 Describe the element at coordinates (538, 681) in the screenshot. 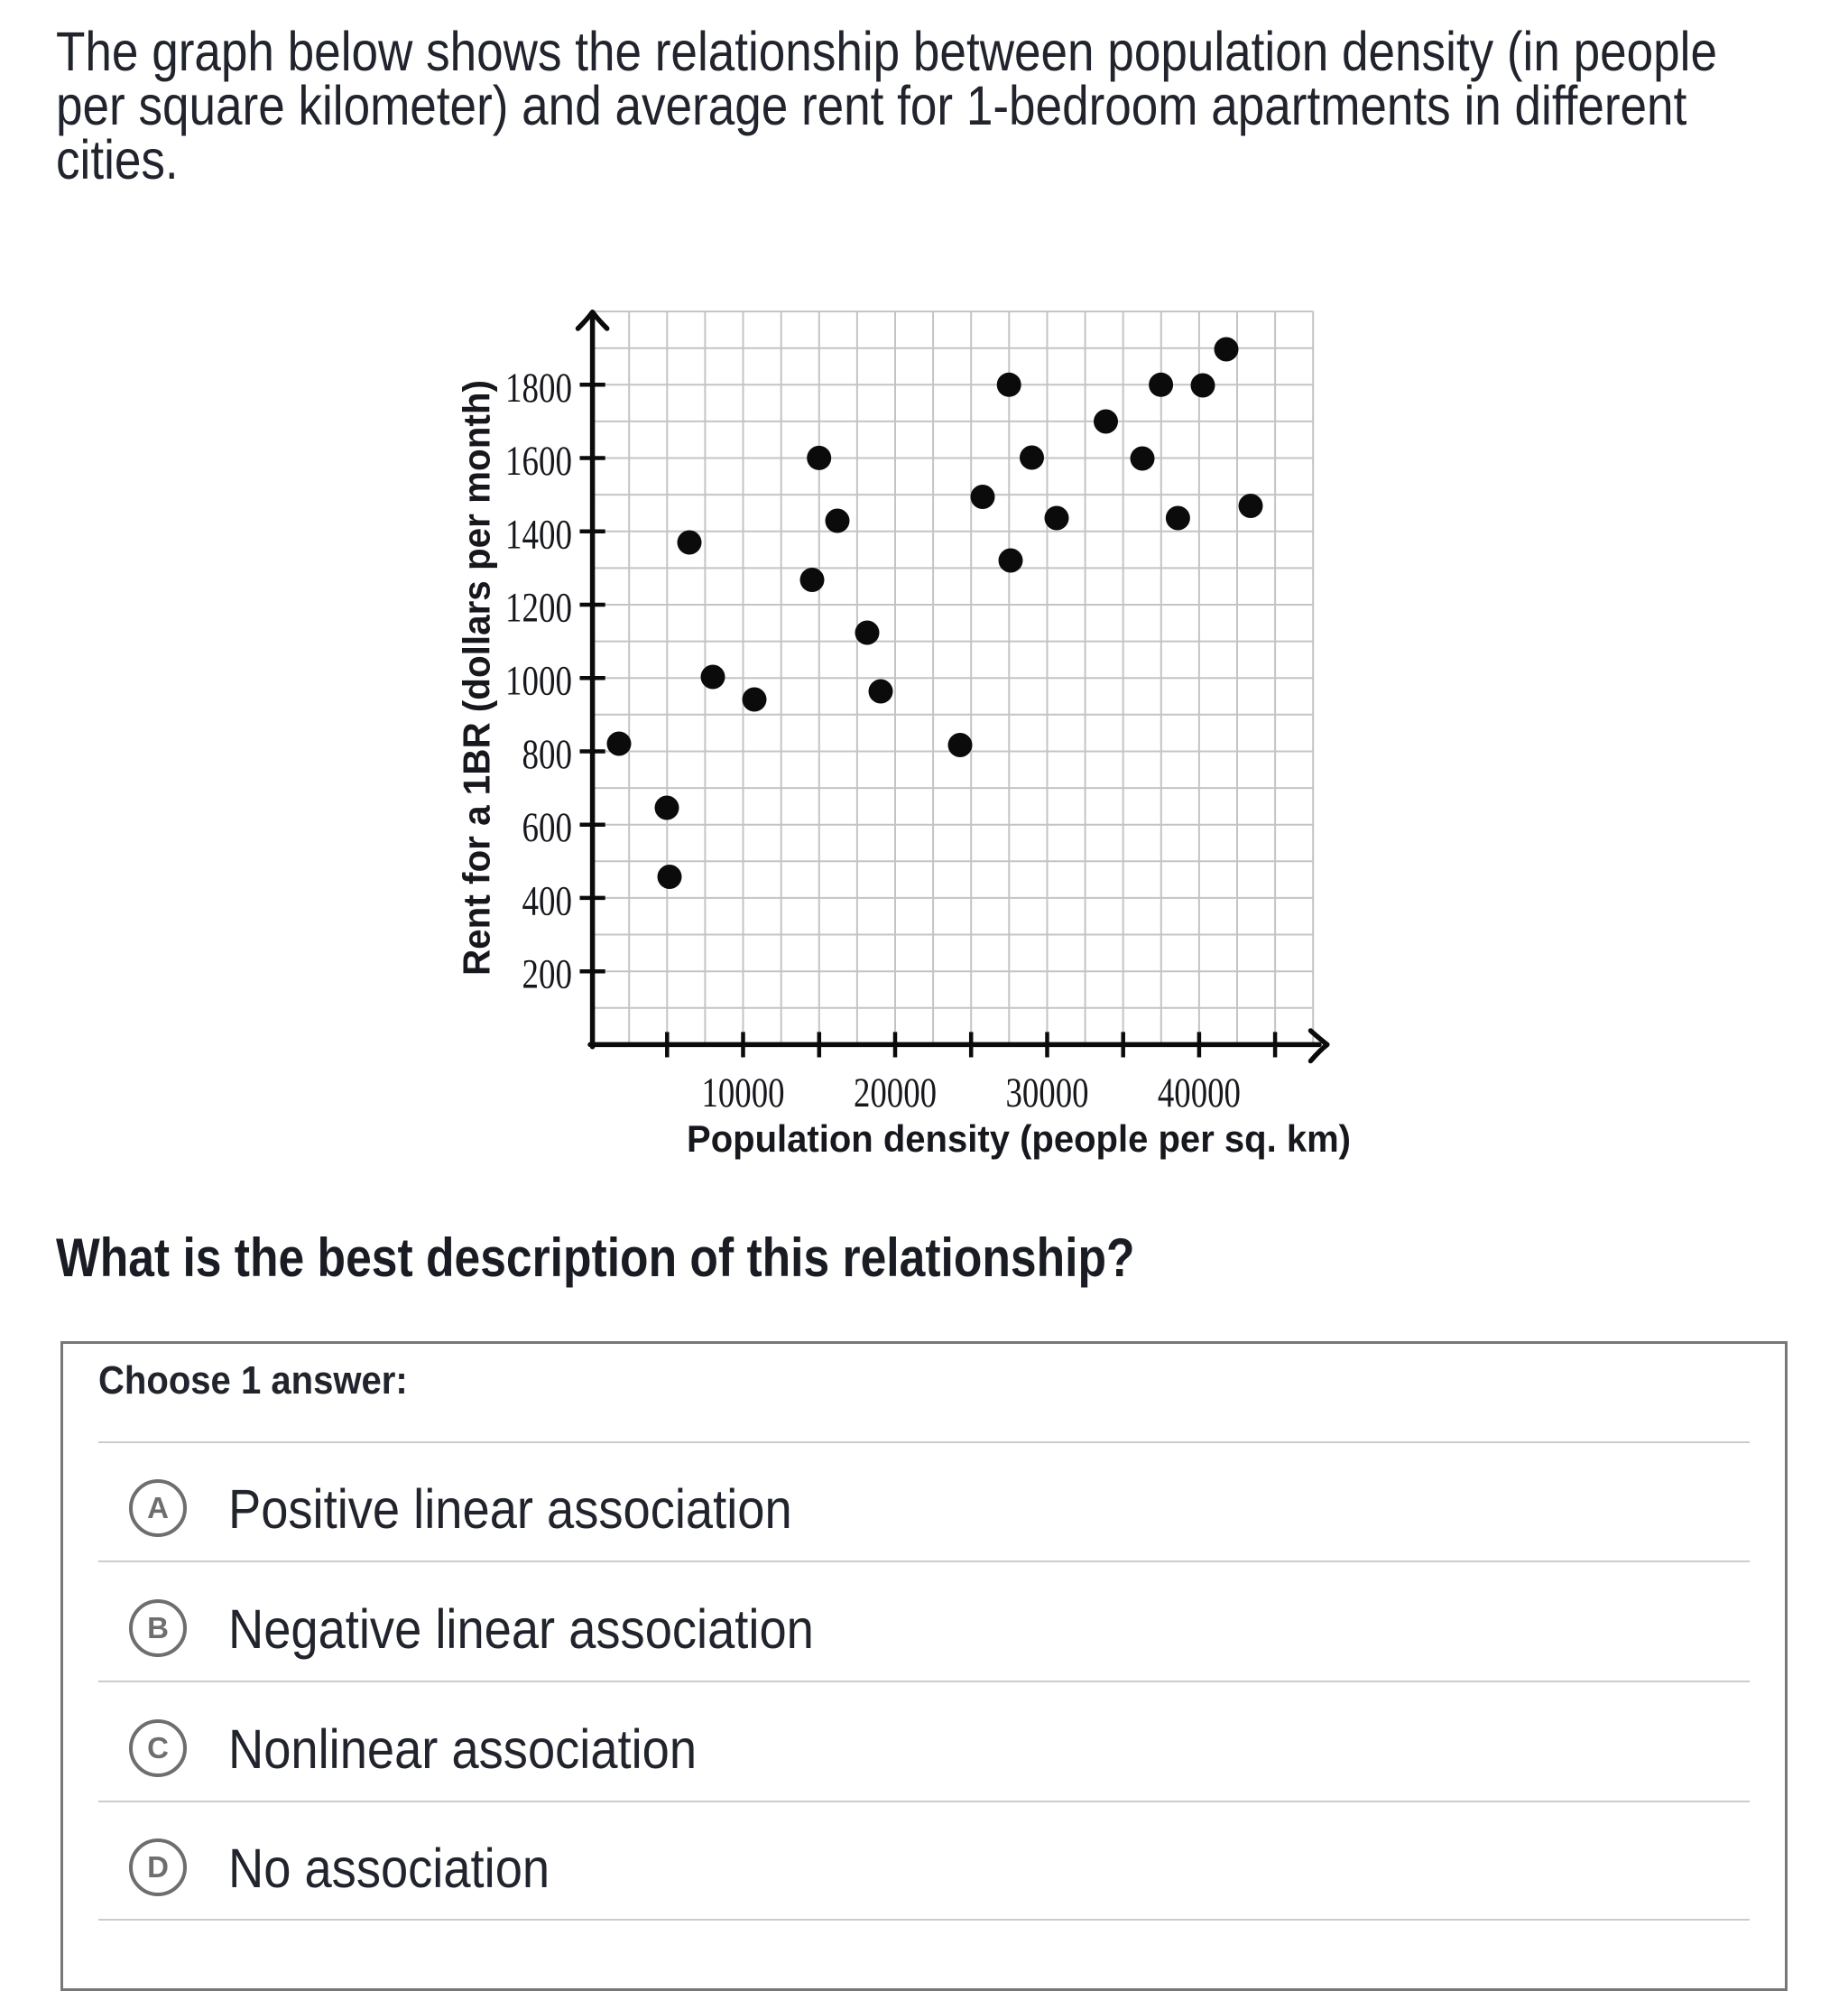

I see `svg-text: 1000` at that location.